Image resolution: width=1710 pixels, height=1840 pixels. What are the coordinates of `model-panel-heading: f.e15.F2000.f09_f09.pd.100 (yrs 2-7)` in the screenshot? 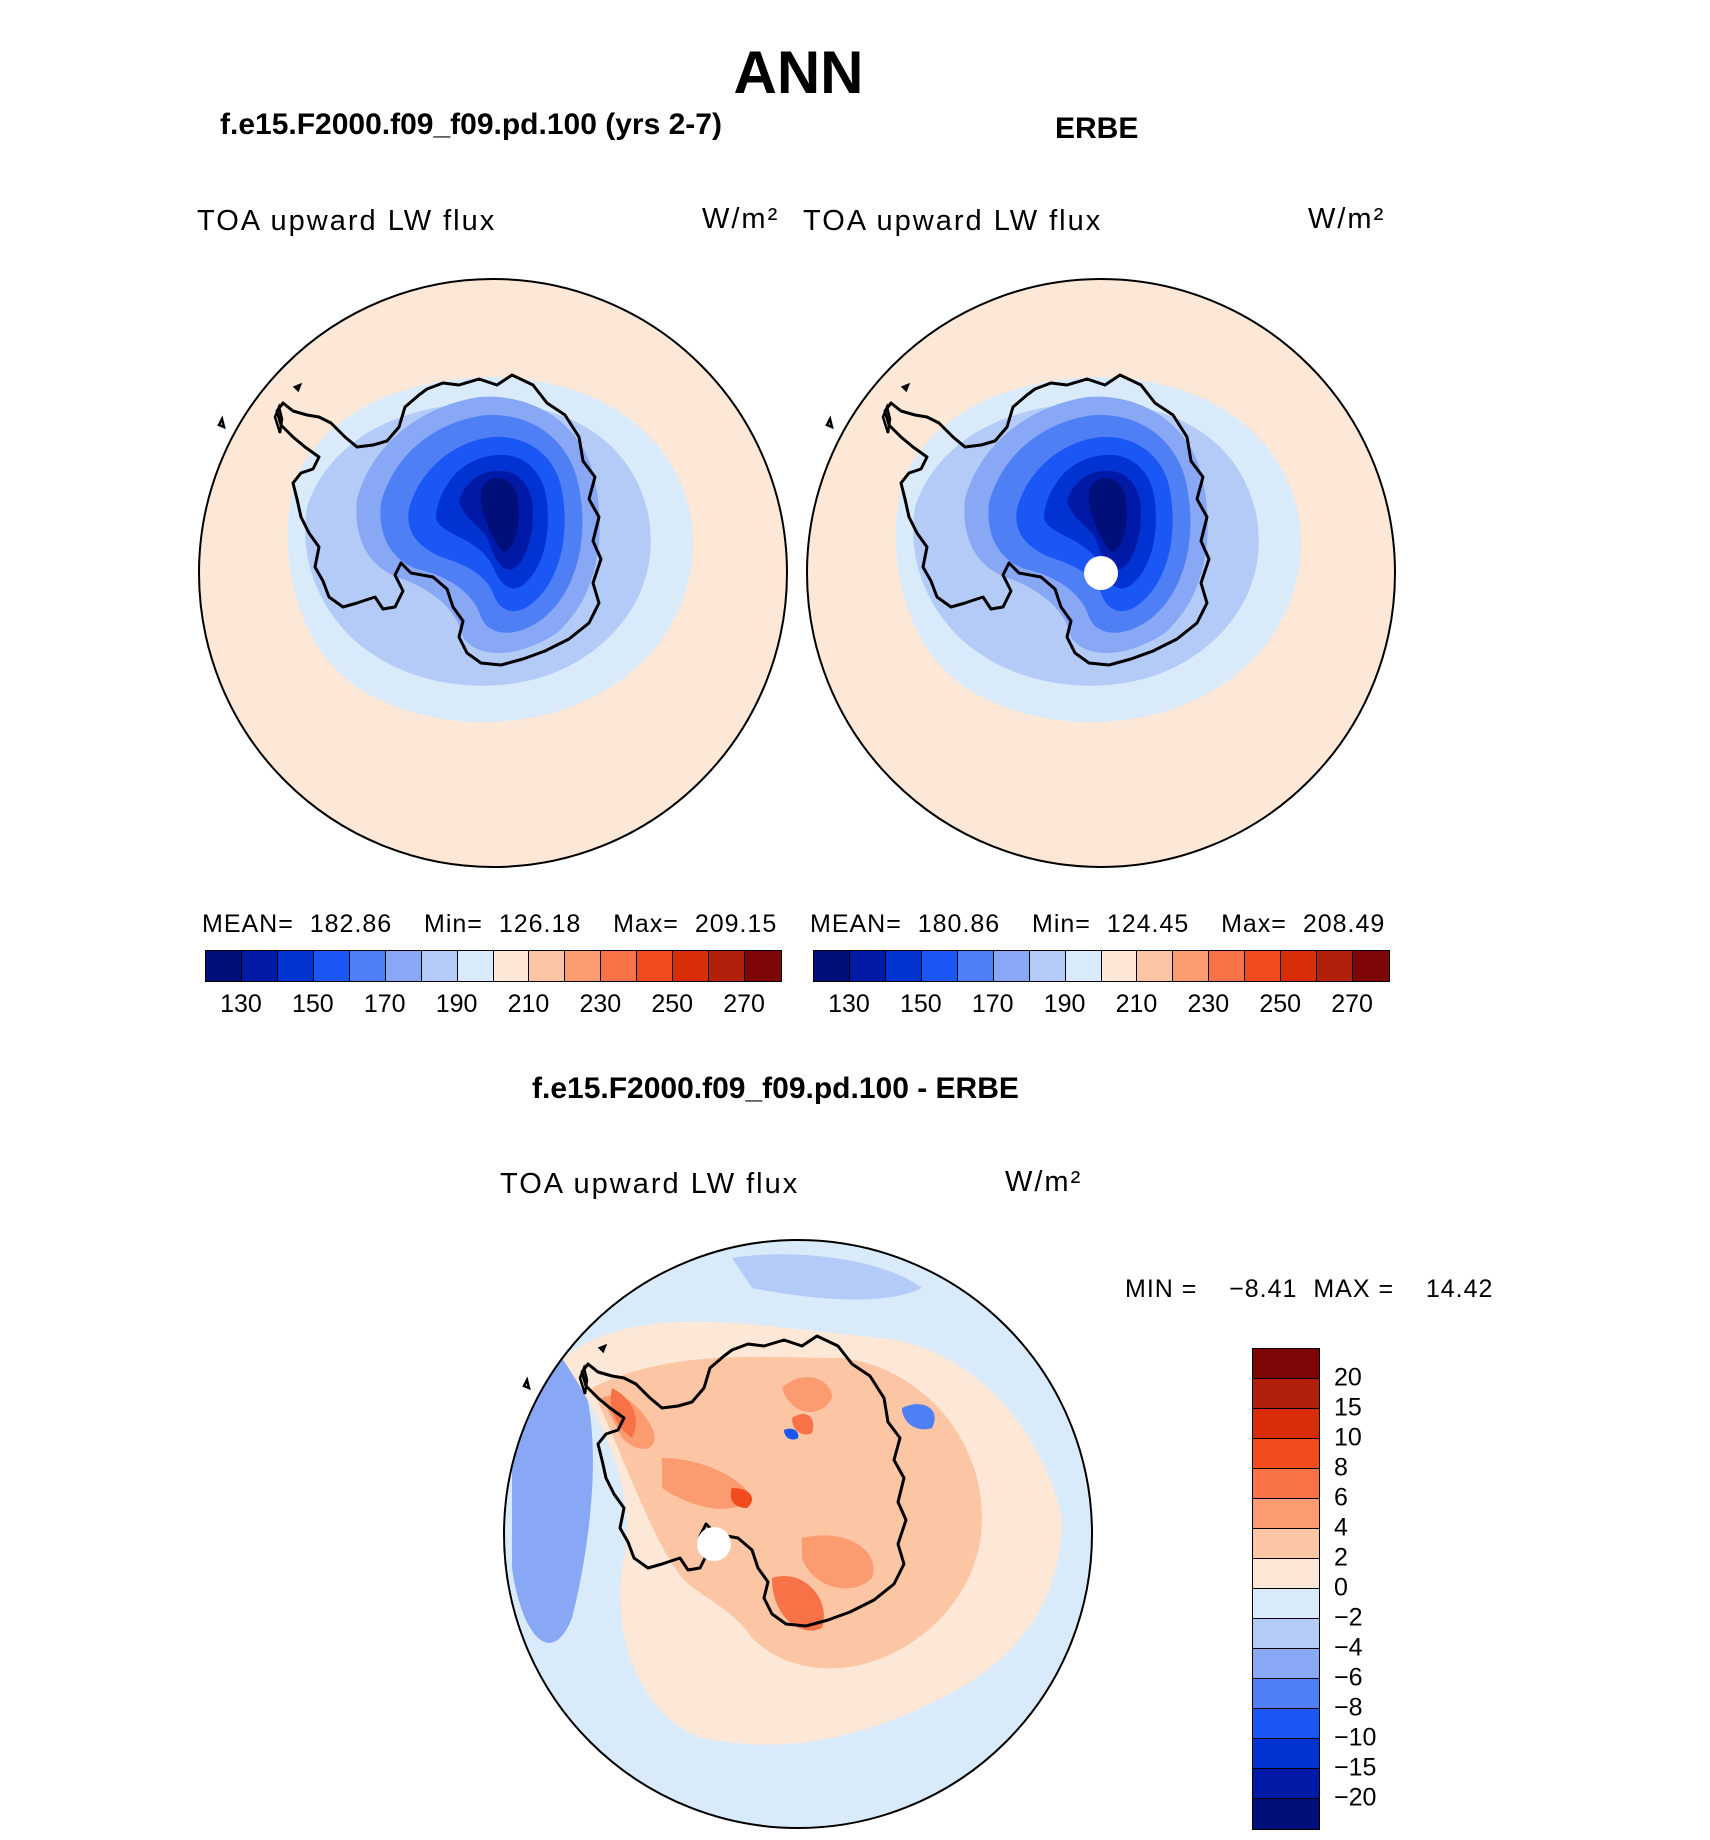 It's located at (471, 124).